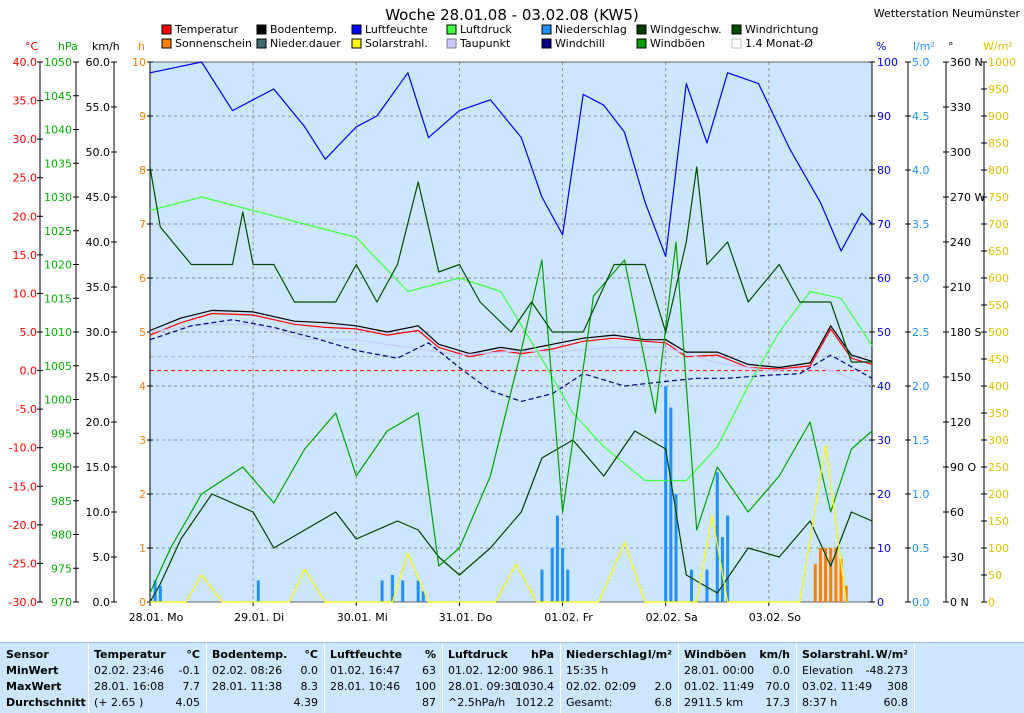 This screenshot has width=1024, height=713. What do you see at coordinates (963, 467) in the screenshot?
I see `direction-tick-label: 90 O` at bounding box center [963, 467].